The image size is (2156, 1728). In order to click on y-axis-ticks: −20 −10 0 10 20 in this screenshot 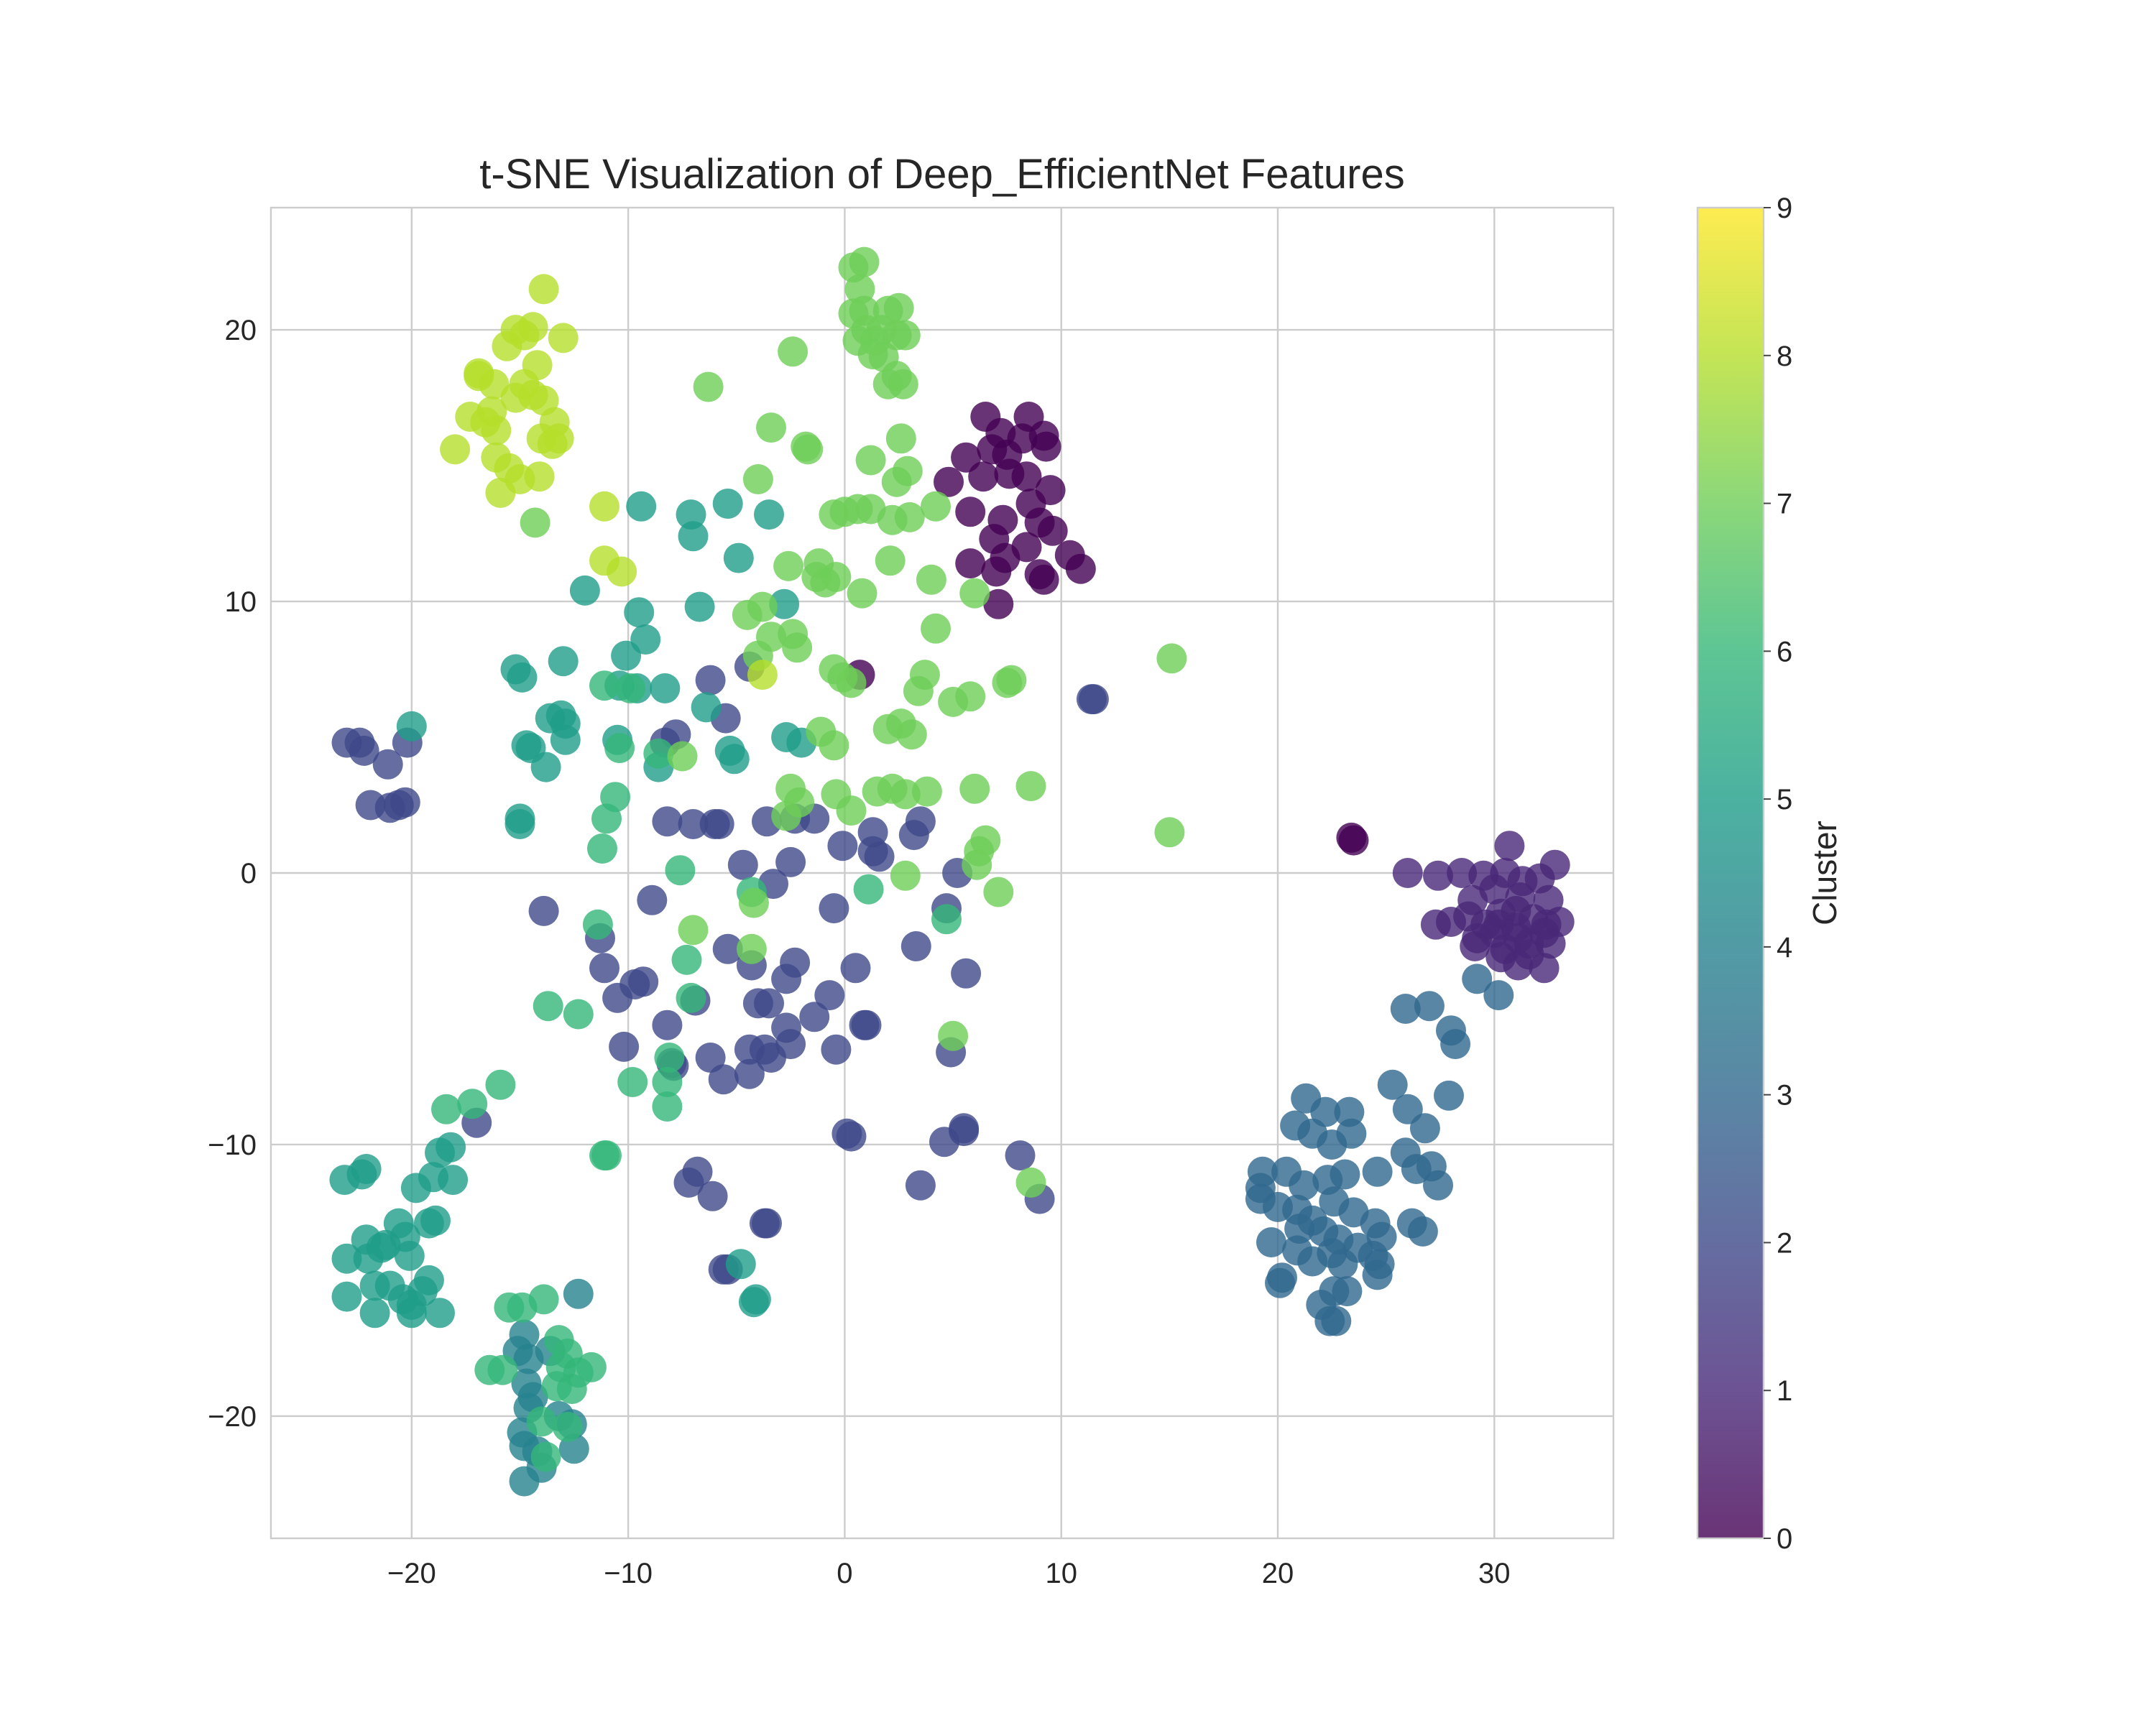, I will do `click(233, 874)`.